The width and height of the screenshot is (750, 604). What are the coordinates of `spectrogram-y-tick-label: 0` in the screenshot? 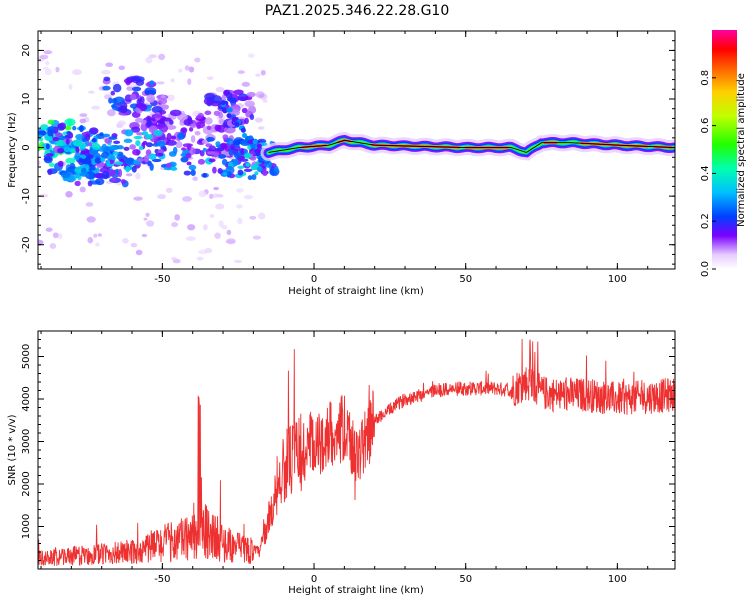 It's located at (26, 147).